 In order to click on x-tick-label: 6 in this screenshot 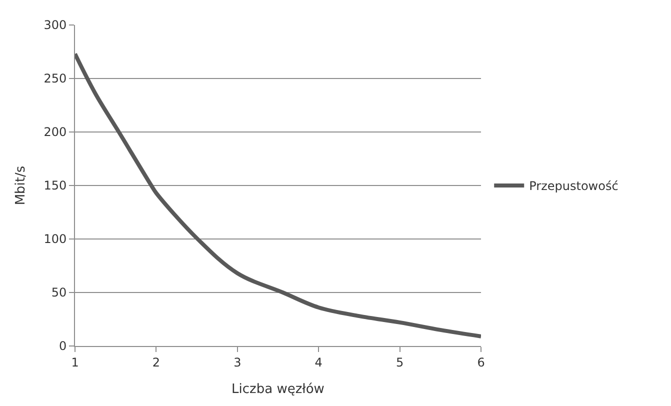, I will do `click(481, 362)`.